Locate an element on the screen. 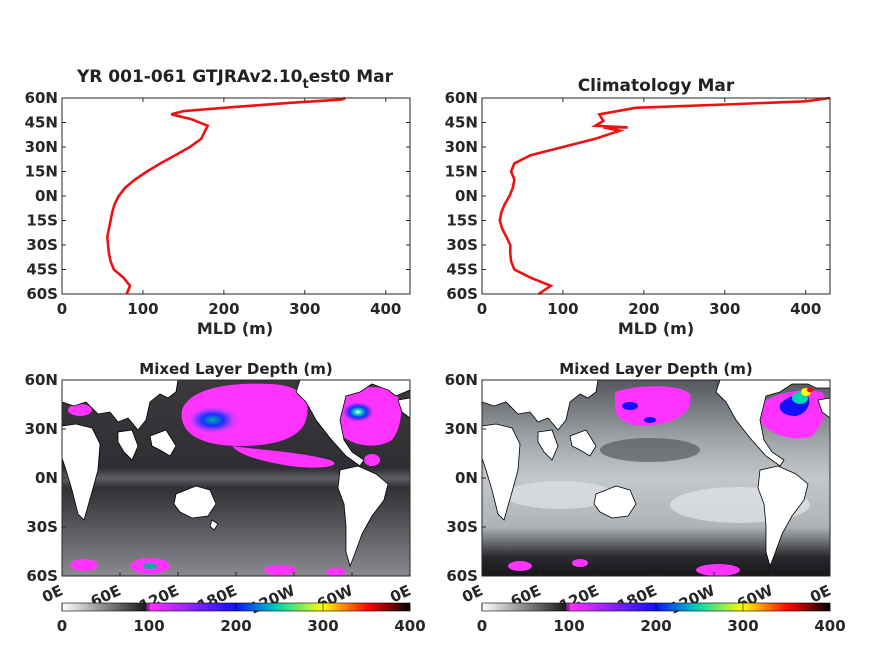 The image size is (875, 656). dark-band is located at coordinates (650, 450).